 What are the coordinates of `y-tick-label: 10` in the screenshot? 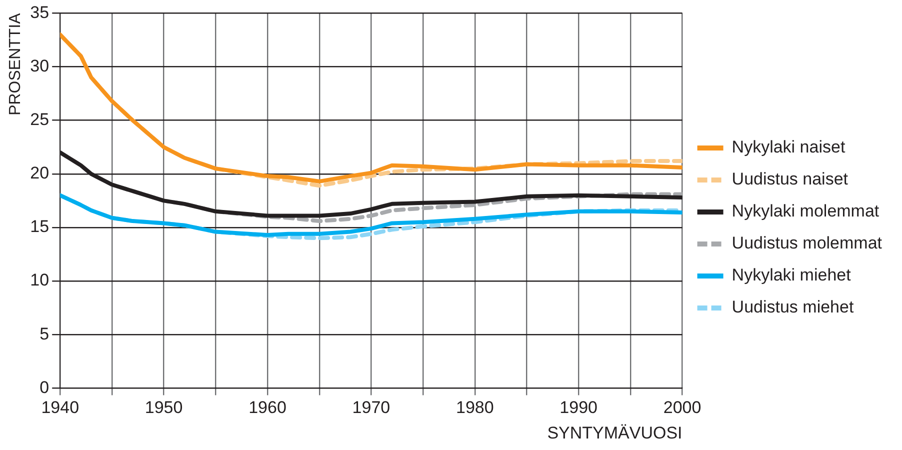 It's located at (40, 280).